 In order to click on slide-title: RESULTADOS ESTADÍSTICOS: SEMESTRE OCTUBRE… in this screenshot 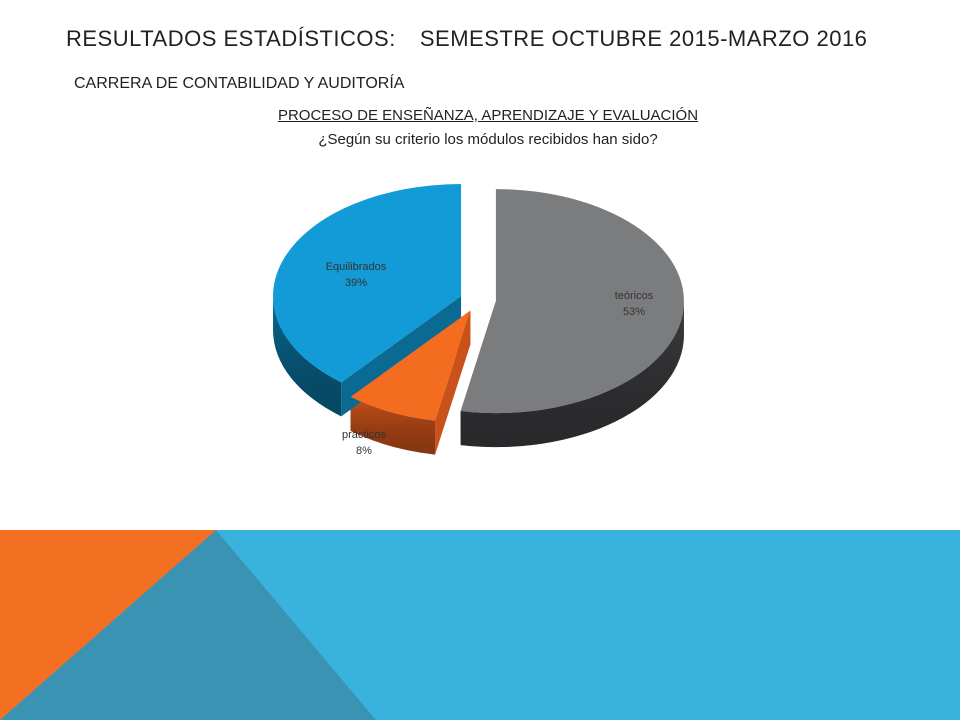, I will do `click(466, 39)`.